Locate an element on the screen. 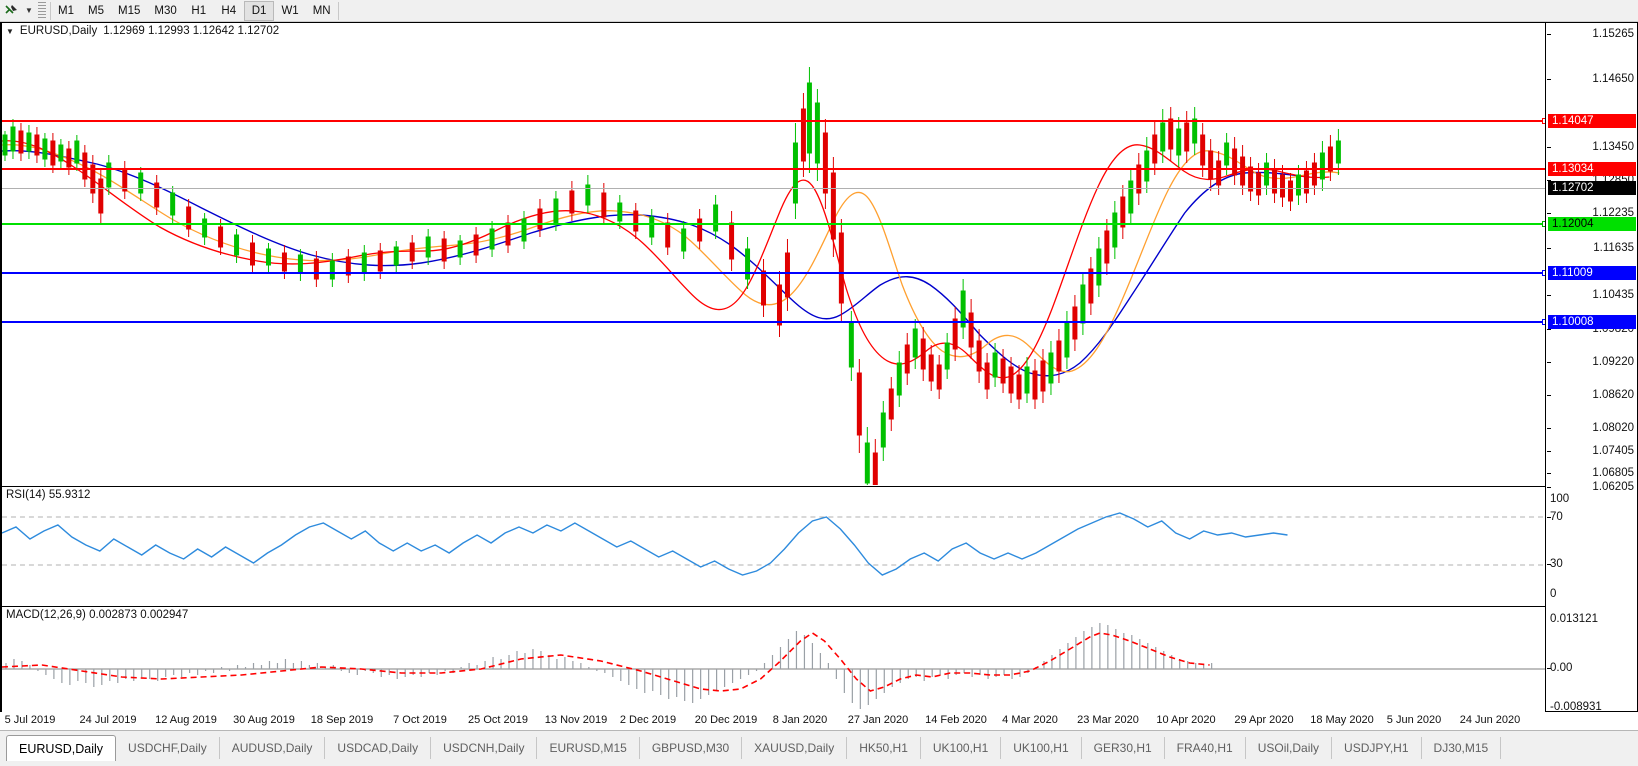 Image resolution: width=1638 pixels, height=766 pixels. date-label-6: 25 Oct 2019 is located at coordinates (498, 720).